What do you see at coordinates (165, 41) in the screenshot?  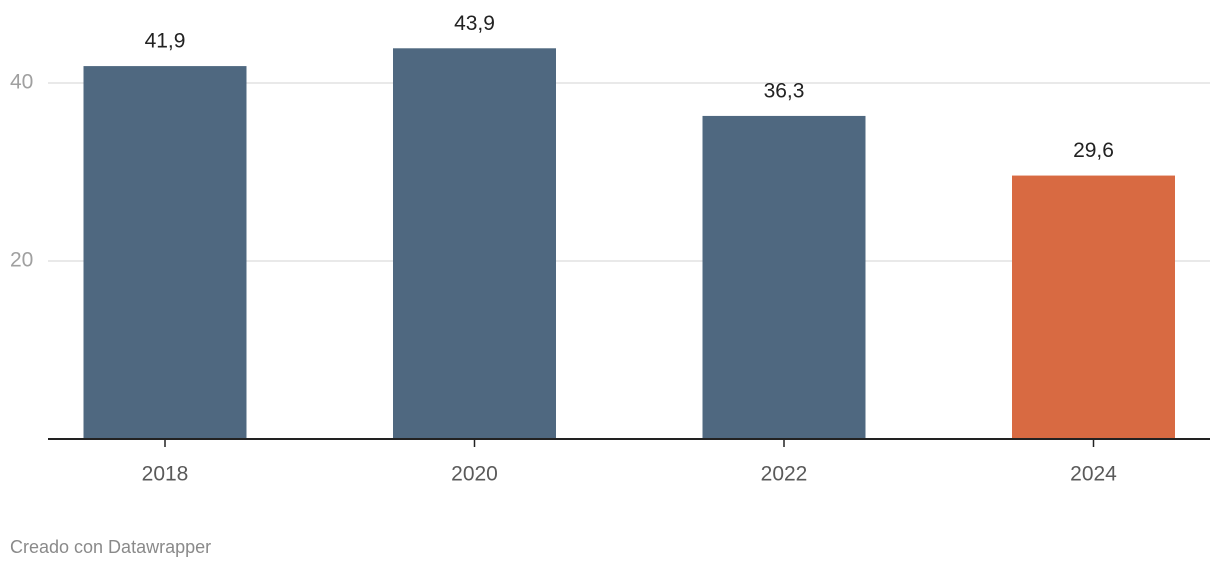 I see `value-label: 41,9` at bounding box center [165, 41].